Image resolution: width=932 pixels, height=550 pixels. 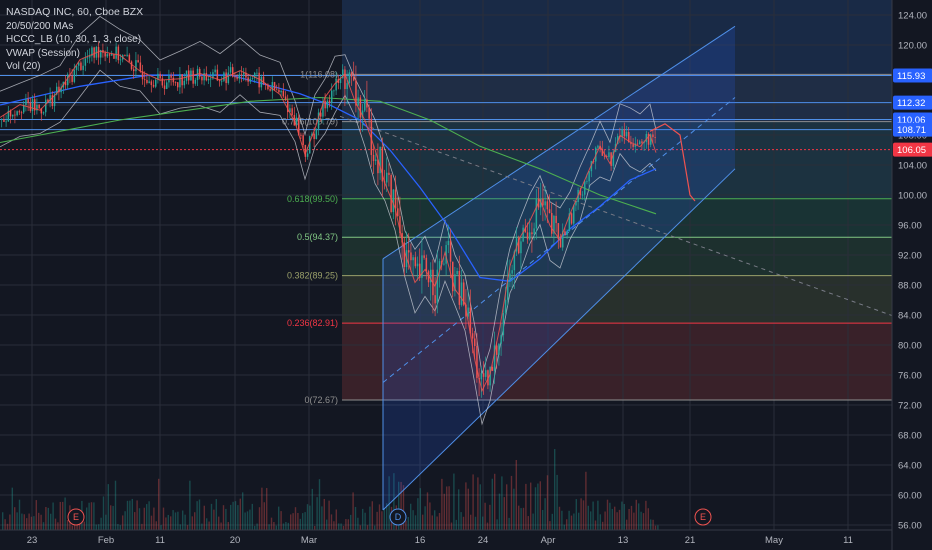 What do you see at coordinates (23, 66) in the screenshot?
I see `study-volume: Vol (20)` at bounding box center [23, 66].